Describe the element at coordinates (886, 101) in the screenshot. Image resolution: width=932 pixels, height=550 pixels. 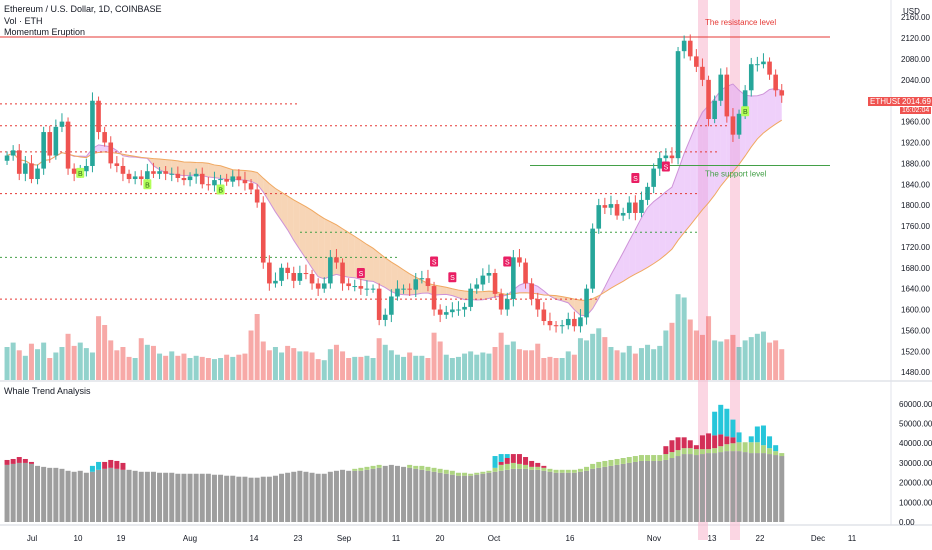
I see `symbol-badge: ETHUSD` at that location.